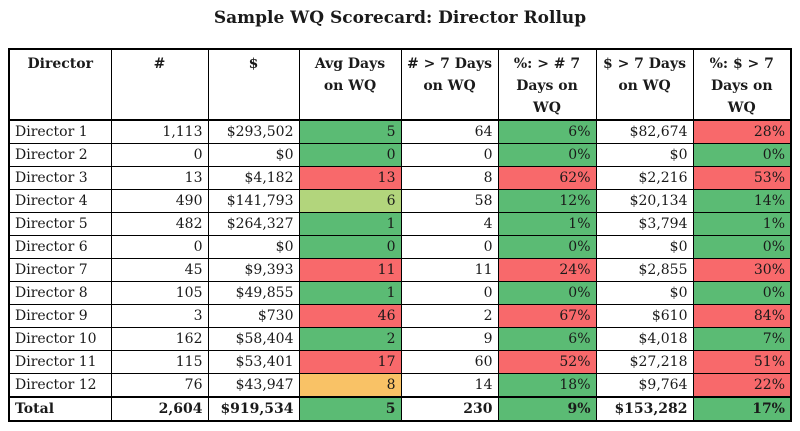 Image resolution: width=800 pixels, height=431 pixels. I want to click on cell-director: Total, so click(60, 409).